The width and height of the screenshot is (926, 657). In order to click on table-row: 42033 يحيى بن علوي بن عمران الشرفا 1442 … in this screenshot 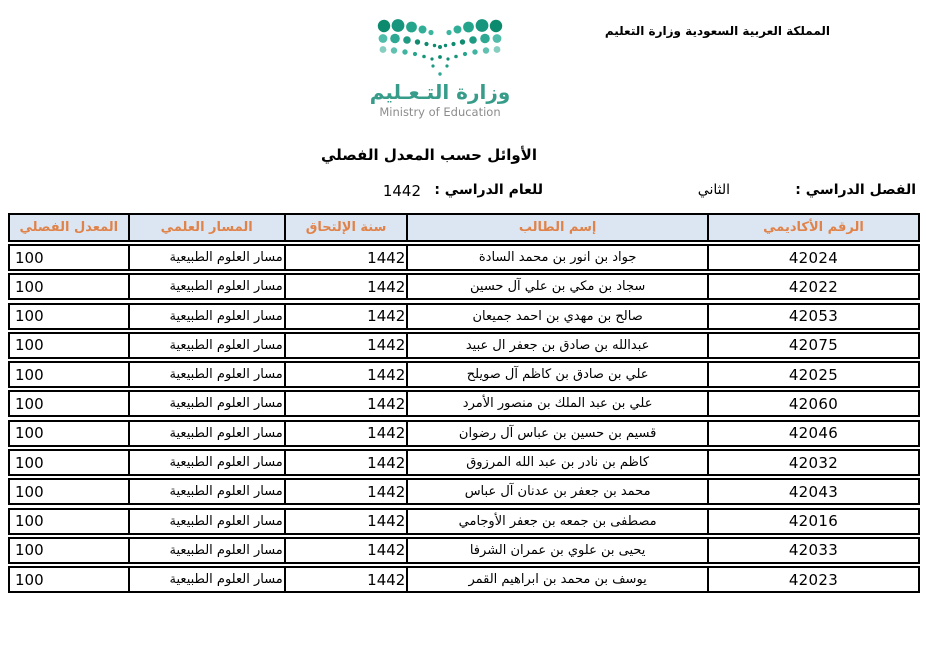, I will do `click(464, 550)`.